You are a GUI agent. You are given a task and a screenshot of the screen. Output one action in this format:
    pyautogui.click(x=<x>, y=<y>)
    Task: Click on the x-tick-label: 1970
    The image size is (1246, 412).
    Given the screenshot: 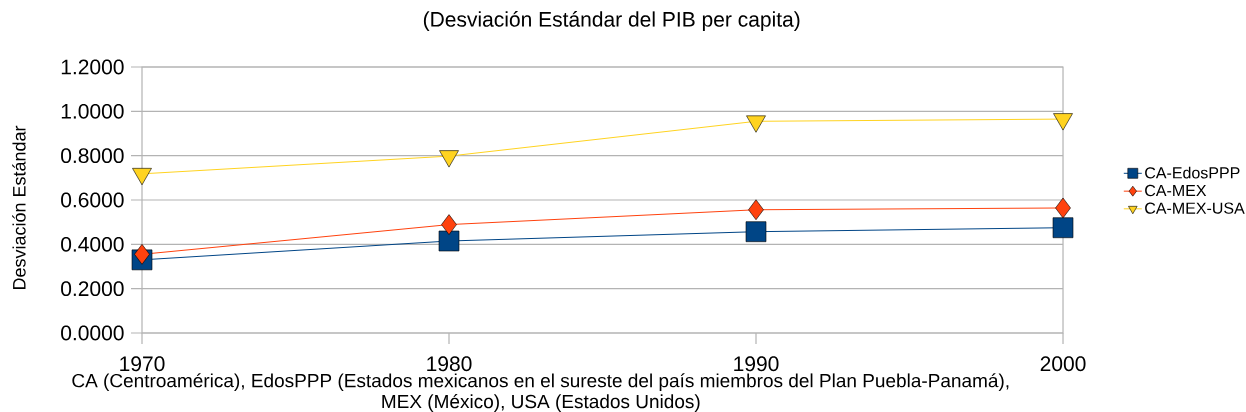 What is the action you would take?
    pyautogui.click(x=142, y=364)
    